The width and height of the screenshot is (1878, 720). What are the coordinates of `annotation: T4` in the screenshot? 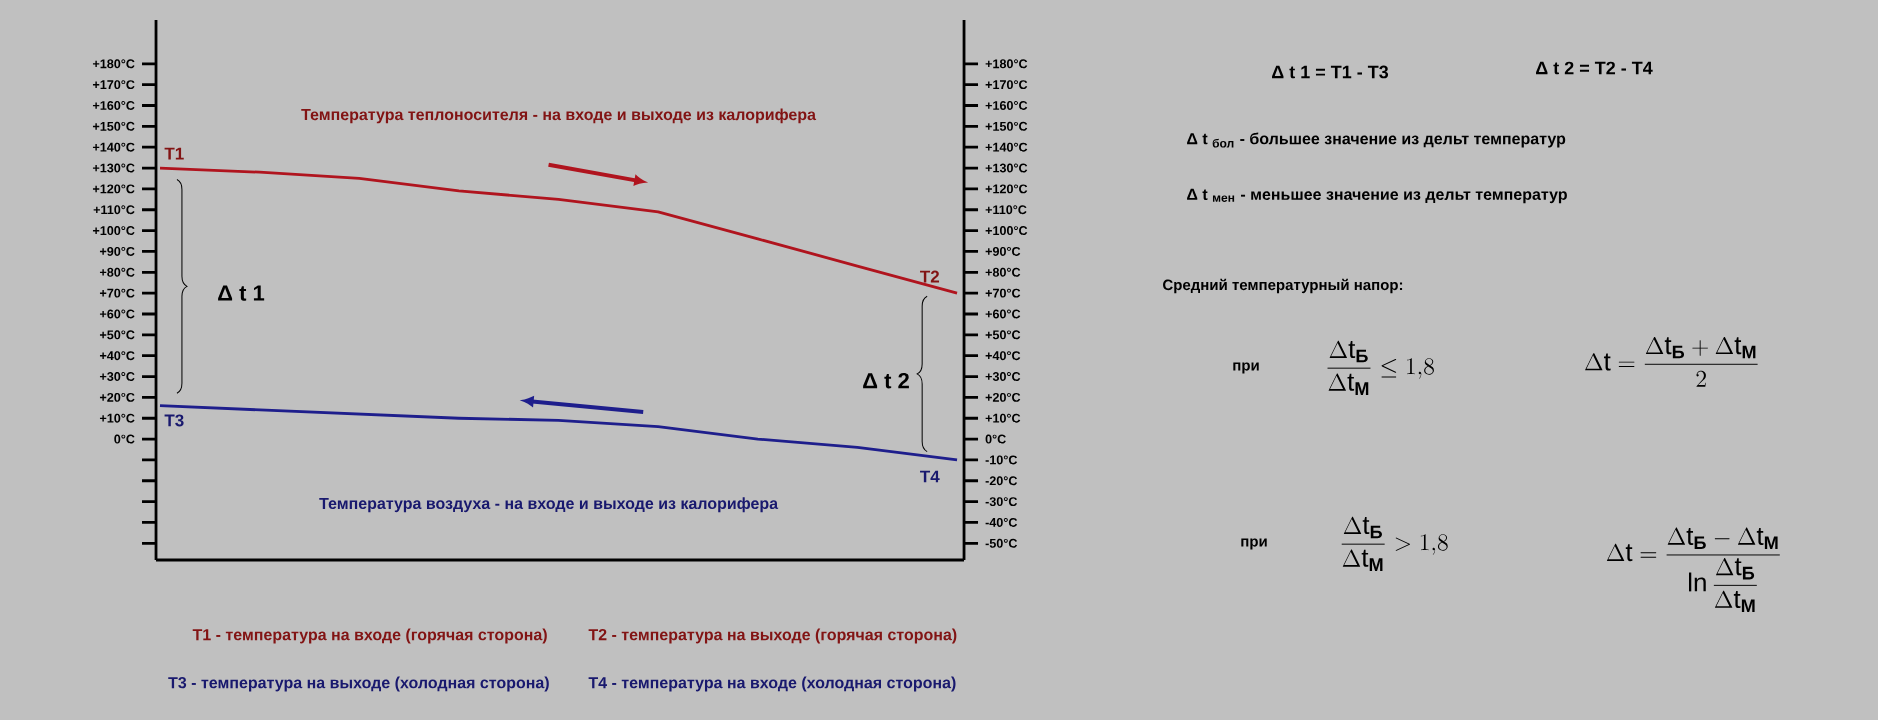 It's located at (930, 476).